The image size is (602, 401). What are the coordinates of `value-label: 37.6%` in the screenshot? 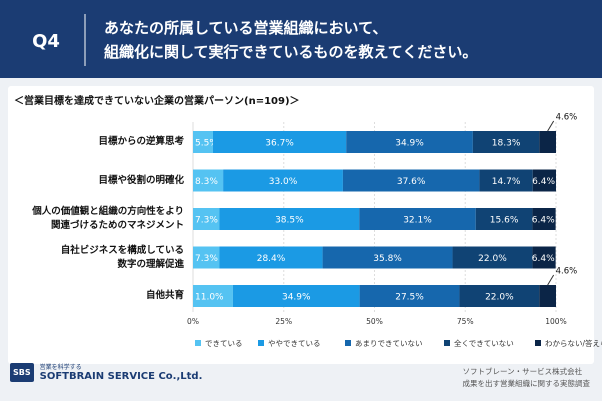 It's located at (411, 182).